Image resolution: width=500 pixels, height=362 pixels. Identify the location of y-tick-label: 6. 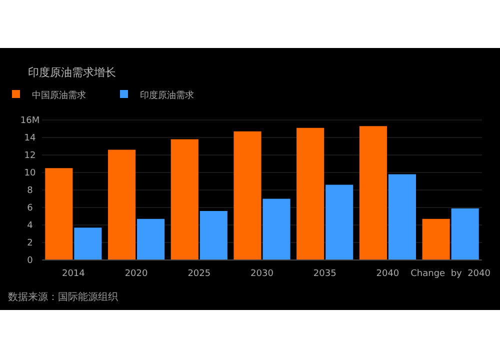
(30, 209).